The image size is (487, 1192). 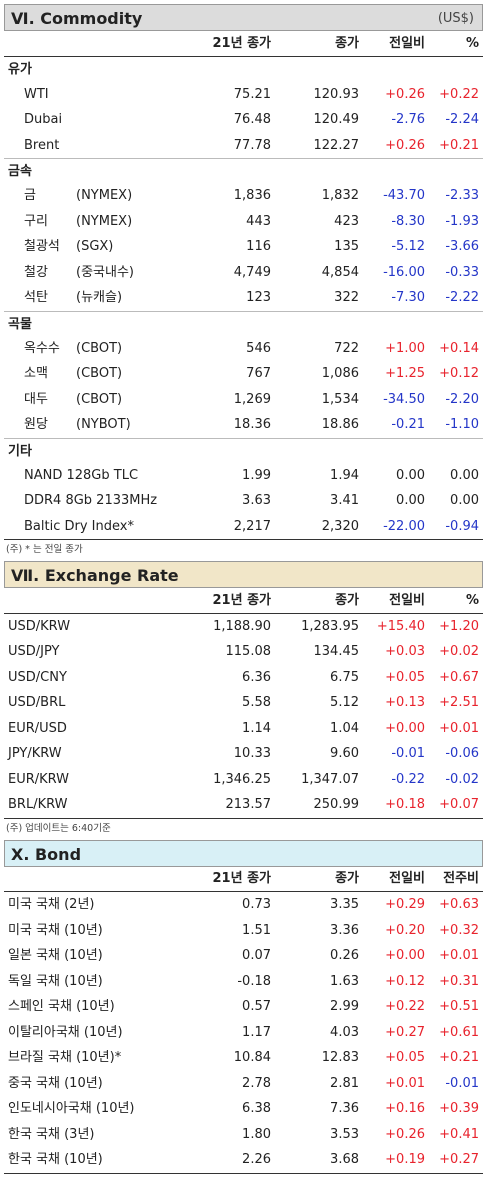 What do you see at coordinates (462, 753) in the screenshot?
I see `row-pct: -0.06` at bounding box center [462, 753].